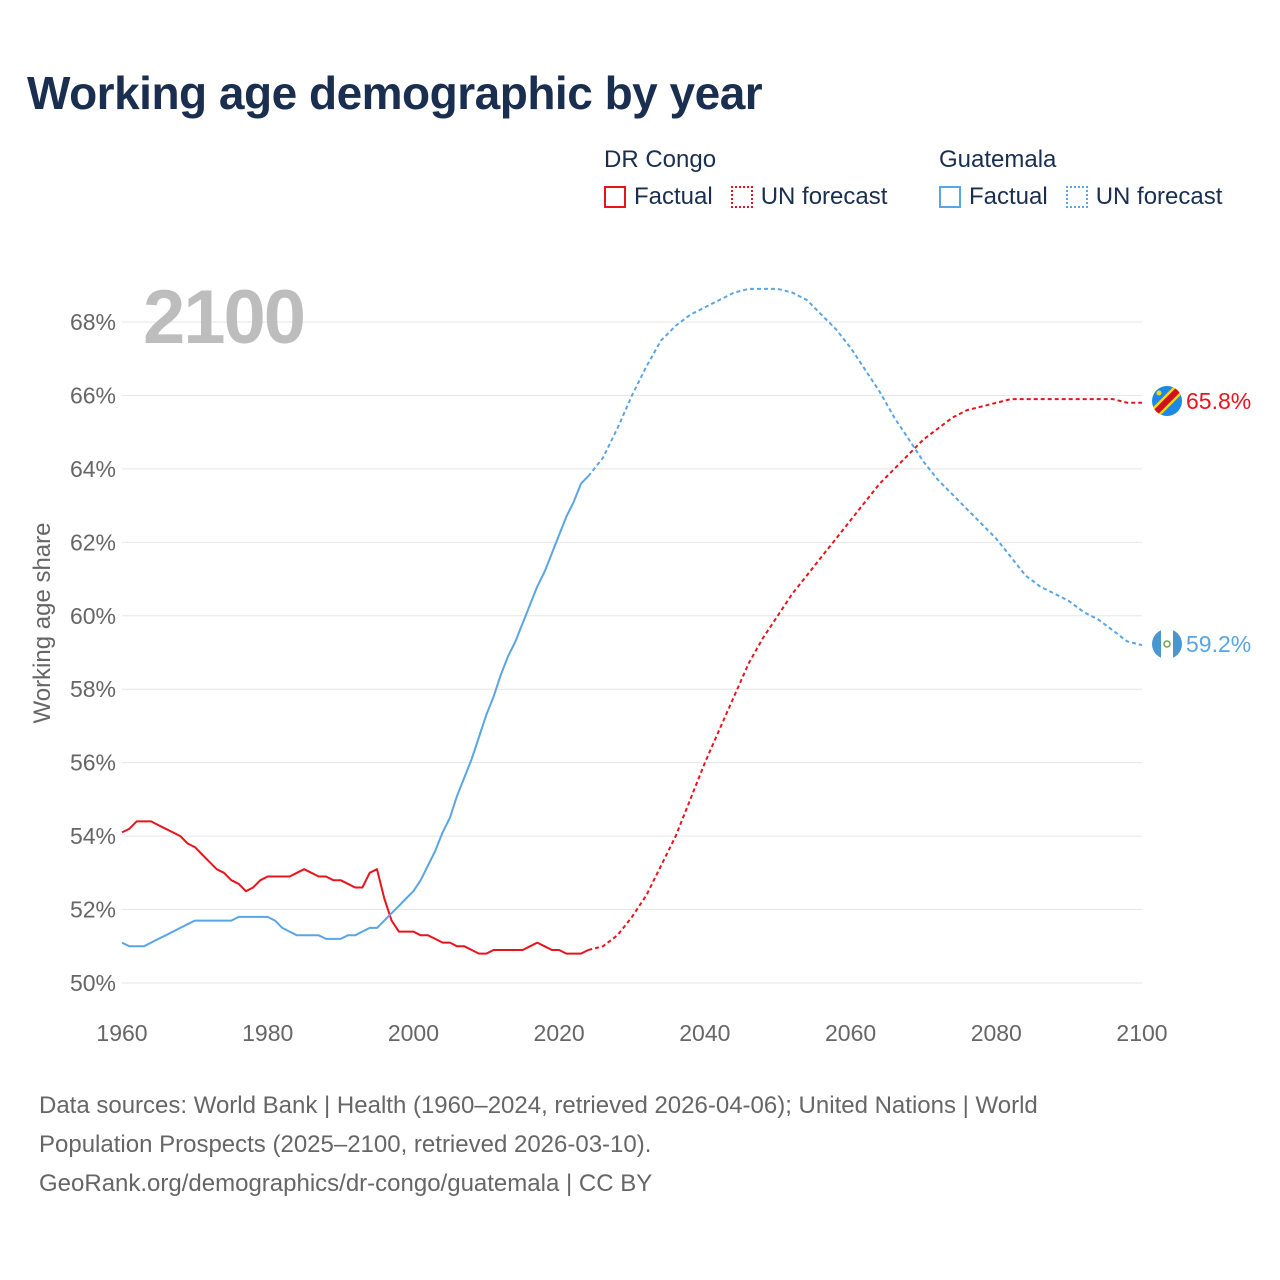 The width and height of the screenshot is (1280, 1280). I want to click on x-tick-label: 1980, so click(267, 1033).